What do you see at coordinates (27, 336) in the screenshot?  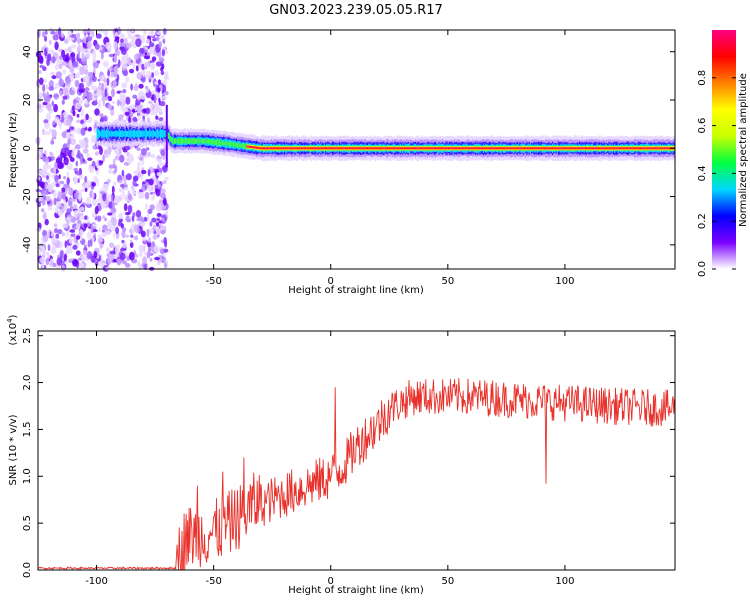 I see `snr-y-tick-label: 2.5` at bounding box center [27, 336].